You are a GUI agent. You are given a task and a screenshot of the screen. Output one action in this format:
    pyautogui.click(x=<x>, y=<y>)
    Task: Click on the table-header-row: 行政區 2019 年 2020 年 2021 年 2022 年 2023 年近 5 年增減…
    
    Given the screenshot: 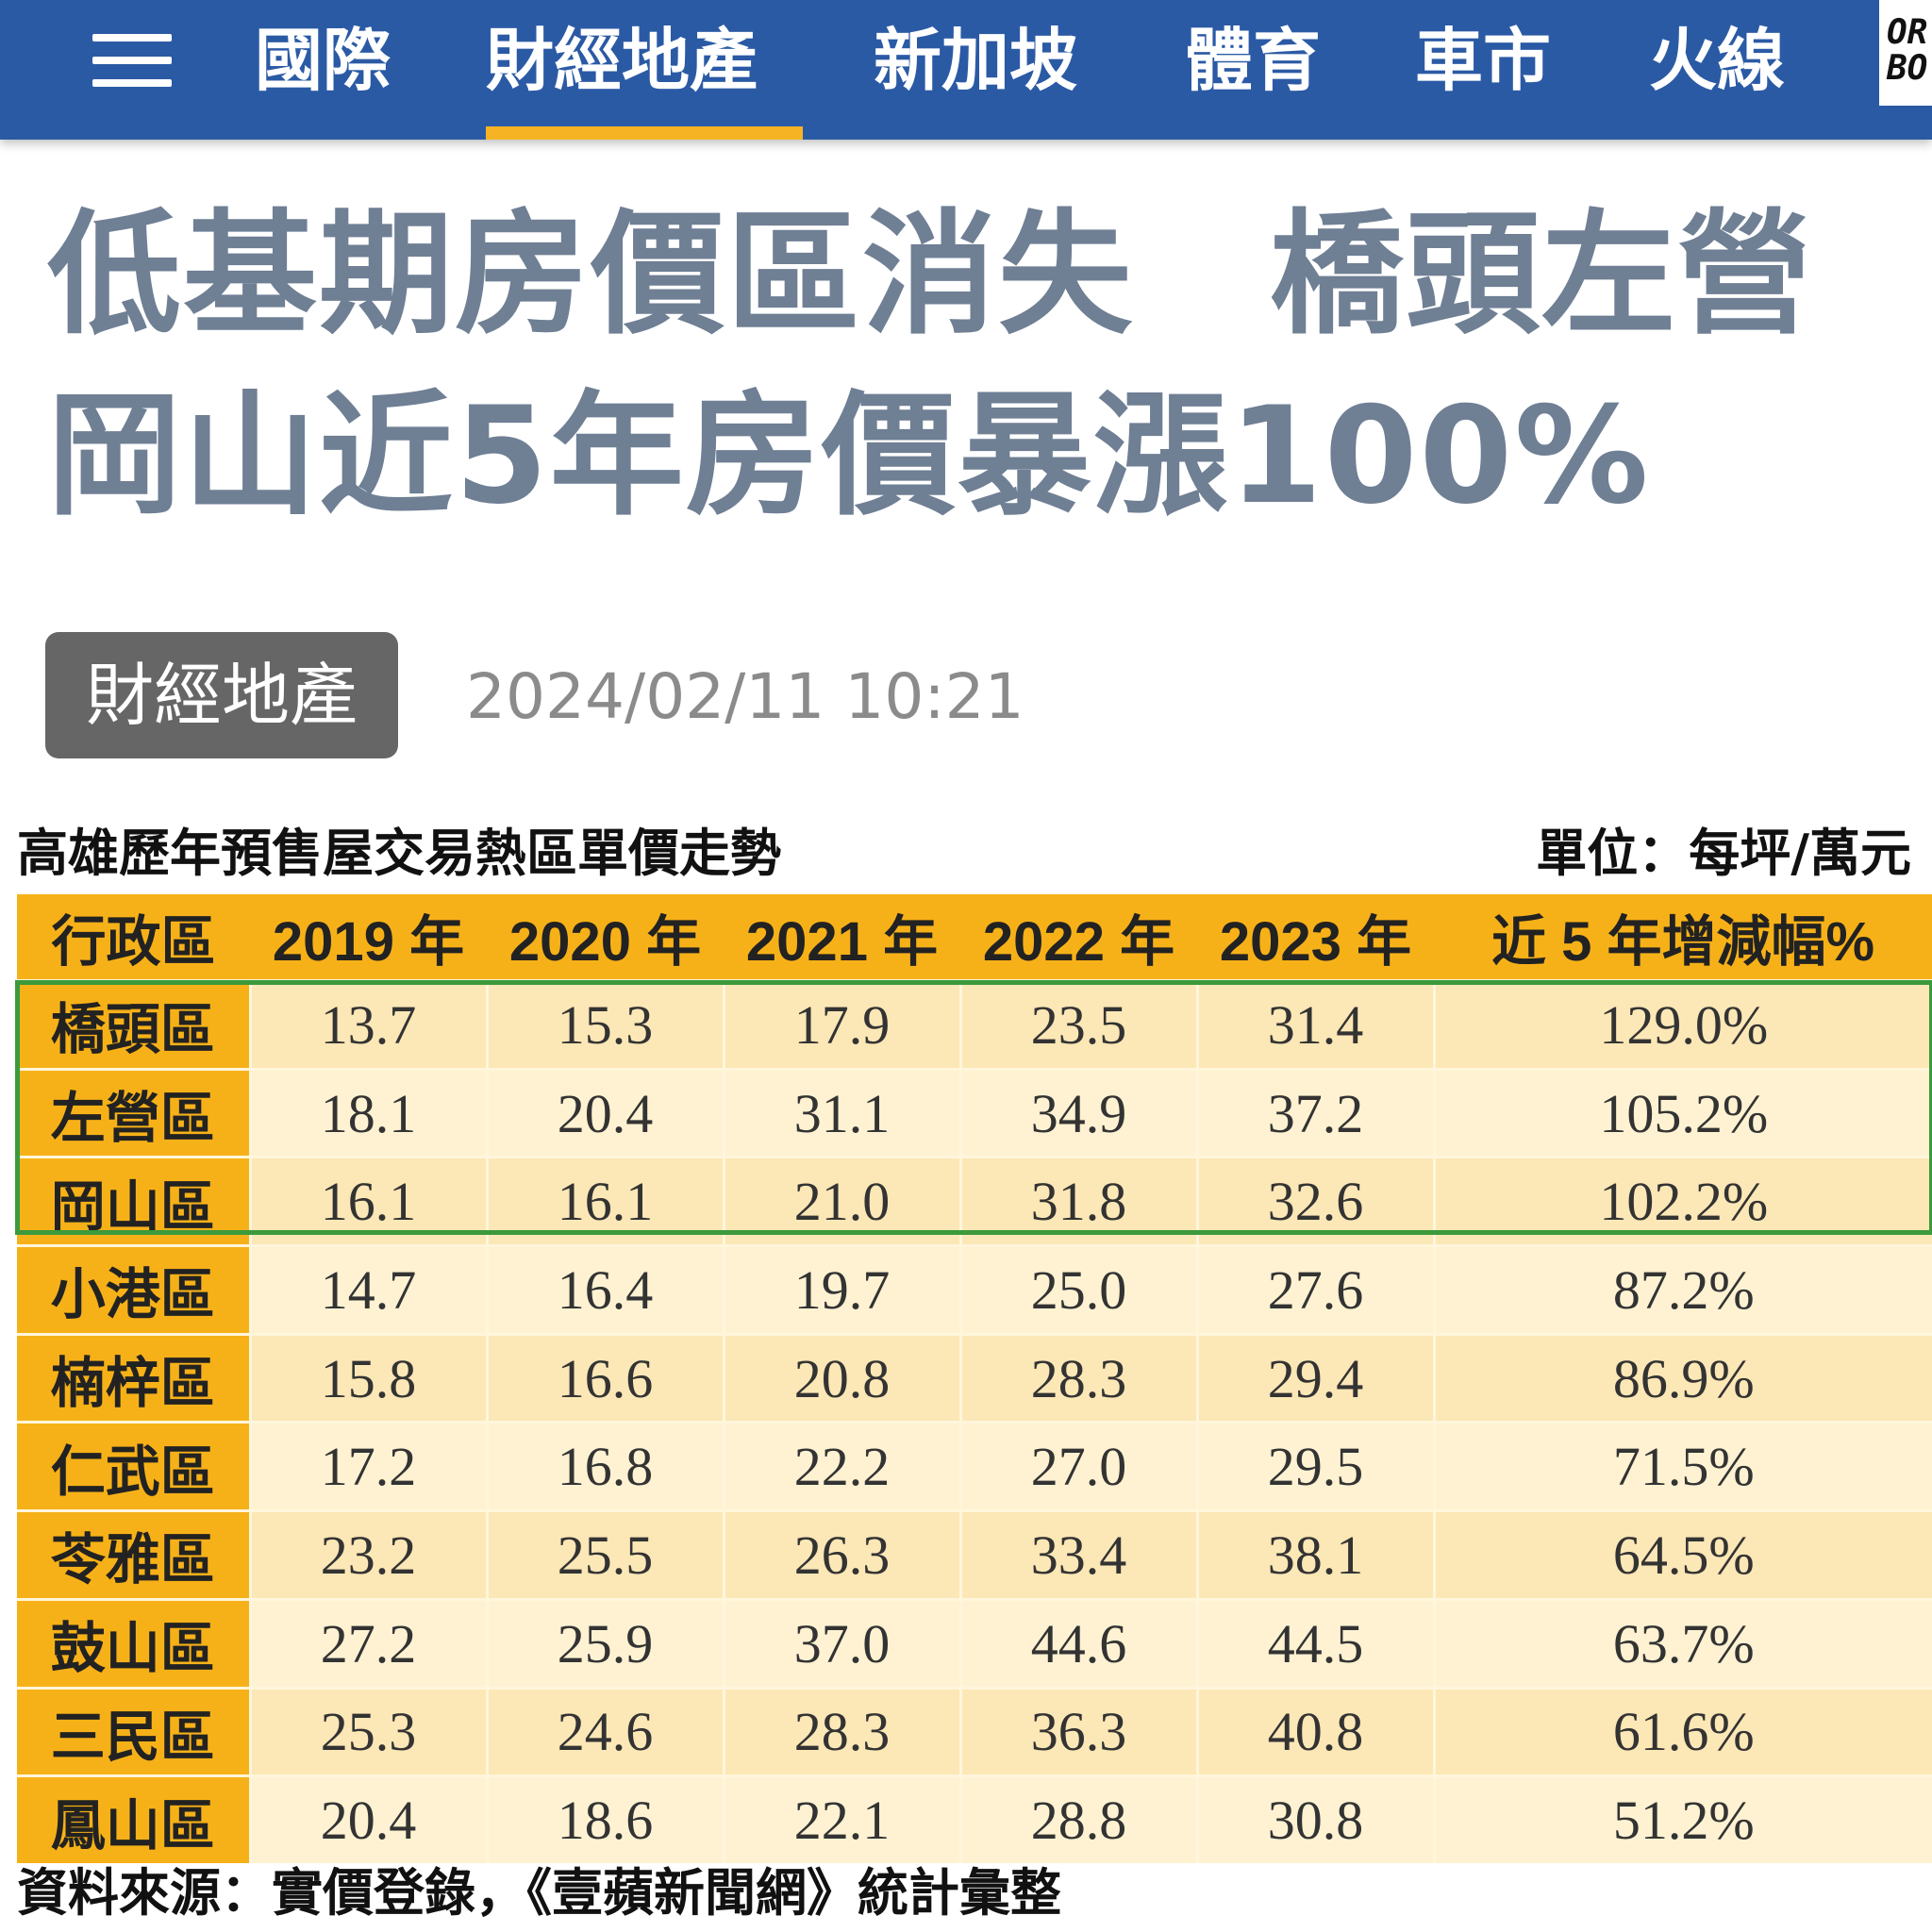 What is the action you would take?
    pyautogui.click(x=974, y=937)
    